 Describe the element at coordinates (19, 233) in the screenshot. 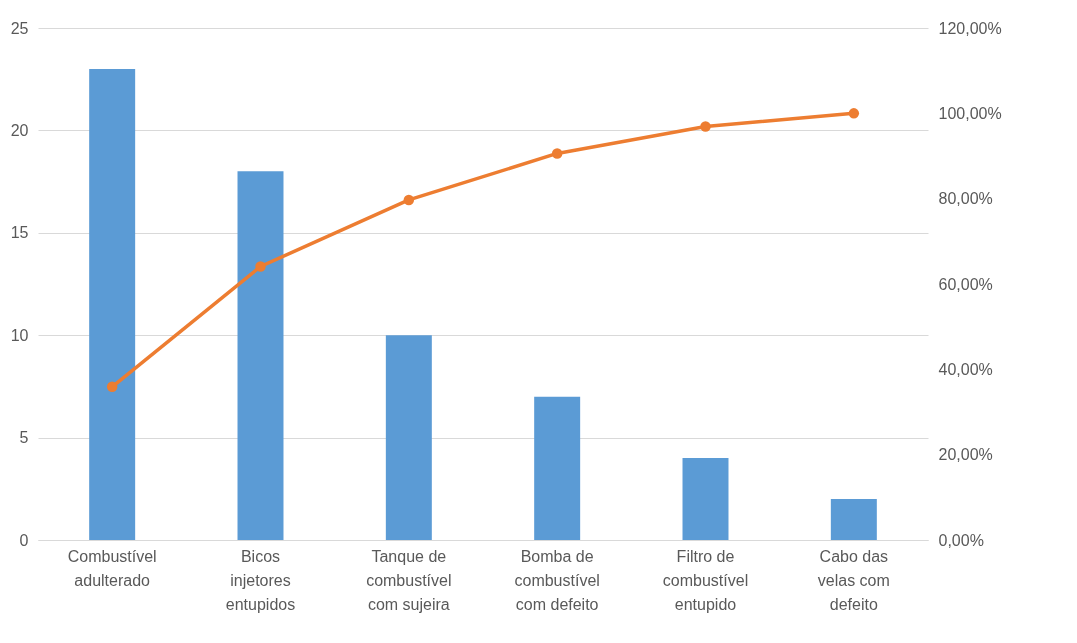

I see `y-tick-label: 15` at that location.